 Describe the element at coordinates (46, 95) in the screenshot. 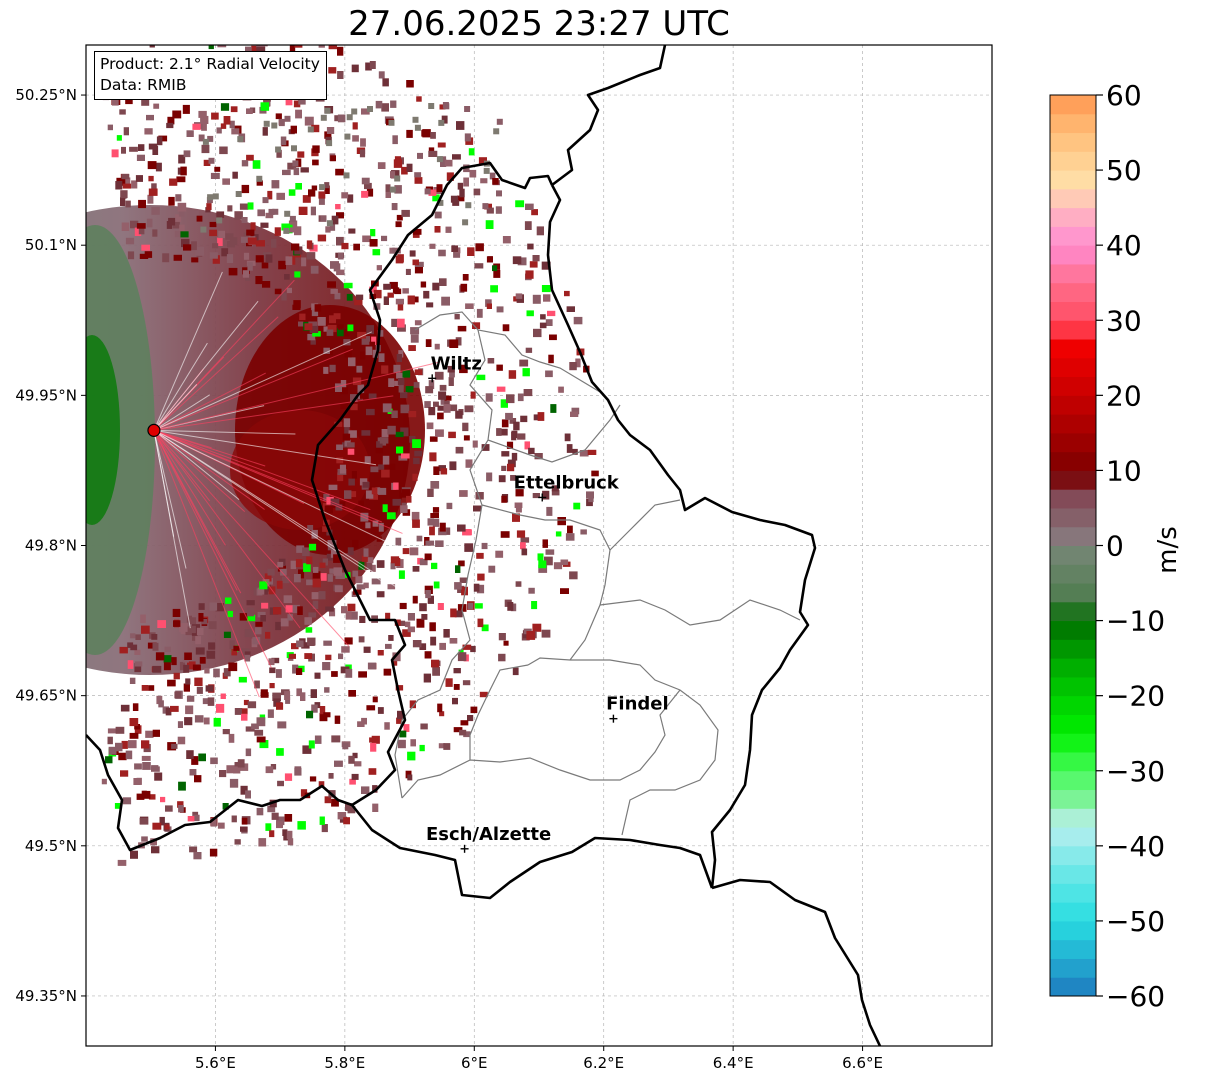

I see `lat-tick-label: 50.25°N` at that location.